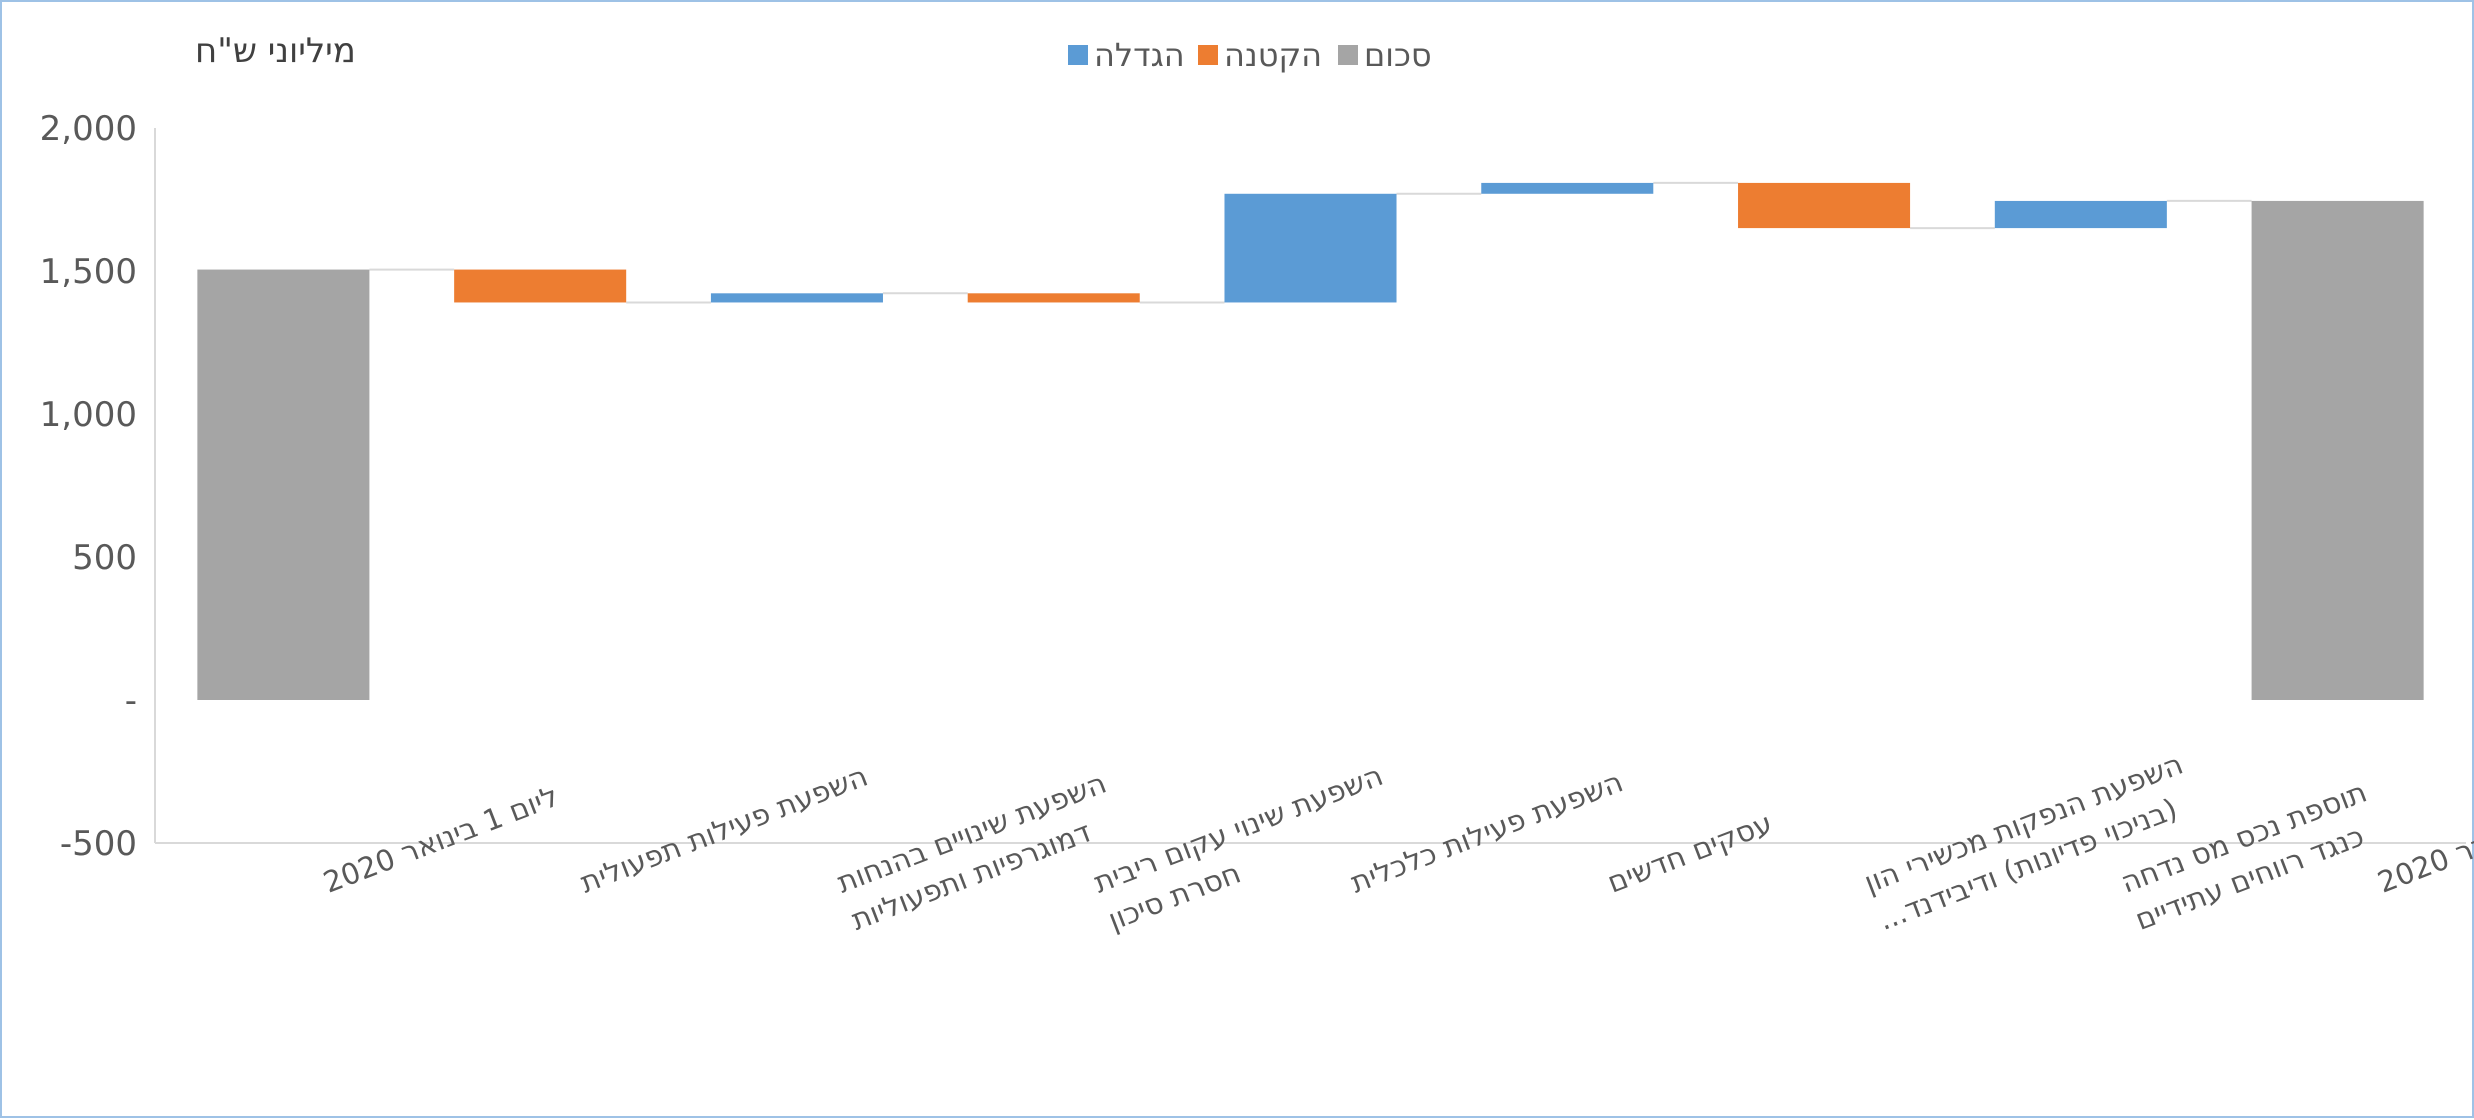 This screenshot has height=1120, width=2474. I want to click on legend: הגדלה הקטנה סכום, so click(1250, 55).